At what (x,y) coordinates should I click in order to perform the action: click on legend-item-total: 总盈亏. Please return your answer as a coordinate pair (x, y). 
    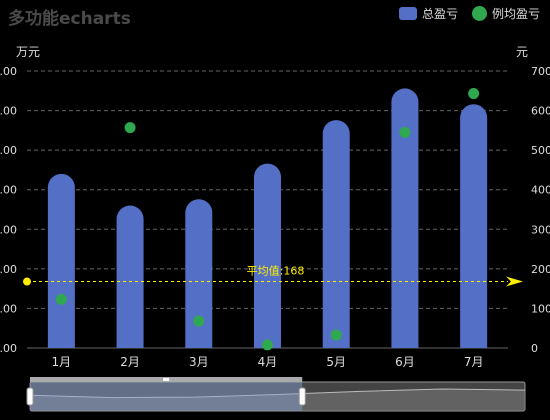
    Looking at the image, I should click on (428, 13).